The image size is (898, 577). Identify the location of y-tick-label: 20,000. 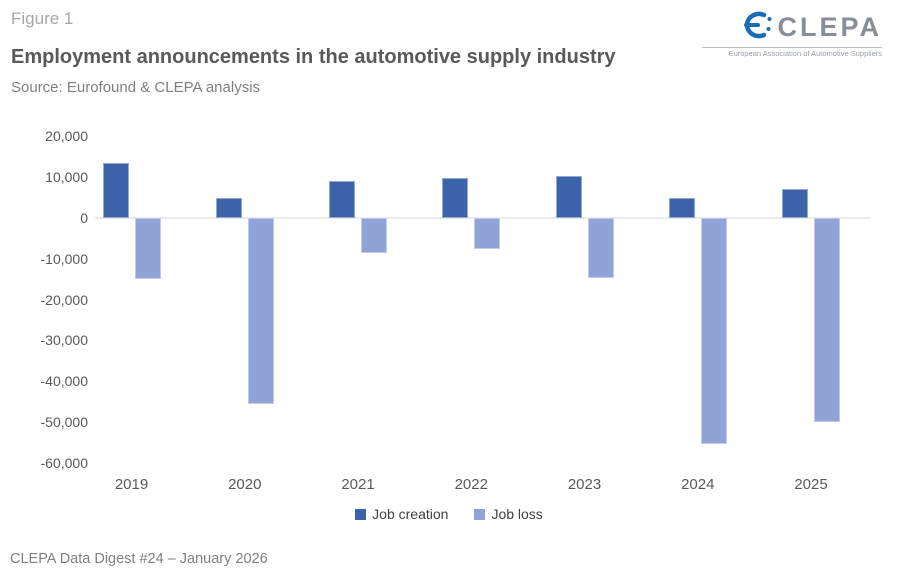
(66, 136).